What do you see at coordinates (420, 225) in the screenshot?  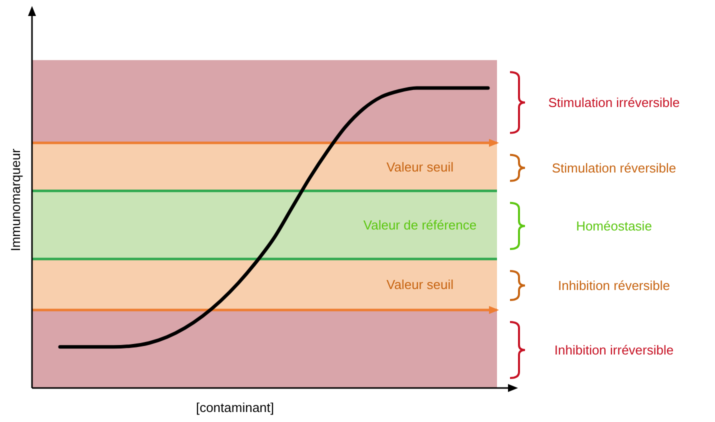 I see `band-label: Valeur de référence` at bounding box center [420, 225].